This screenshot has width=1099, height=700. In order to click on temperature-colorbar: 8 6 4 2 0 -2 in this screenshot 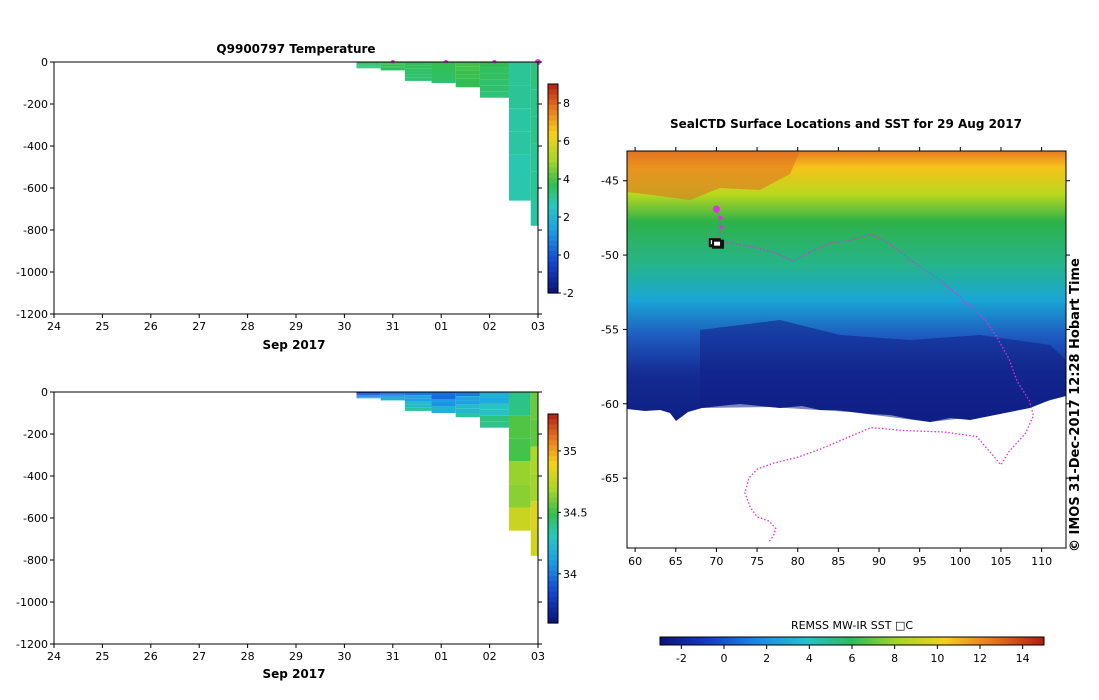, I will do `click(560, 191)`.